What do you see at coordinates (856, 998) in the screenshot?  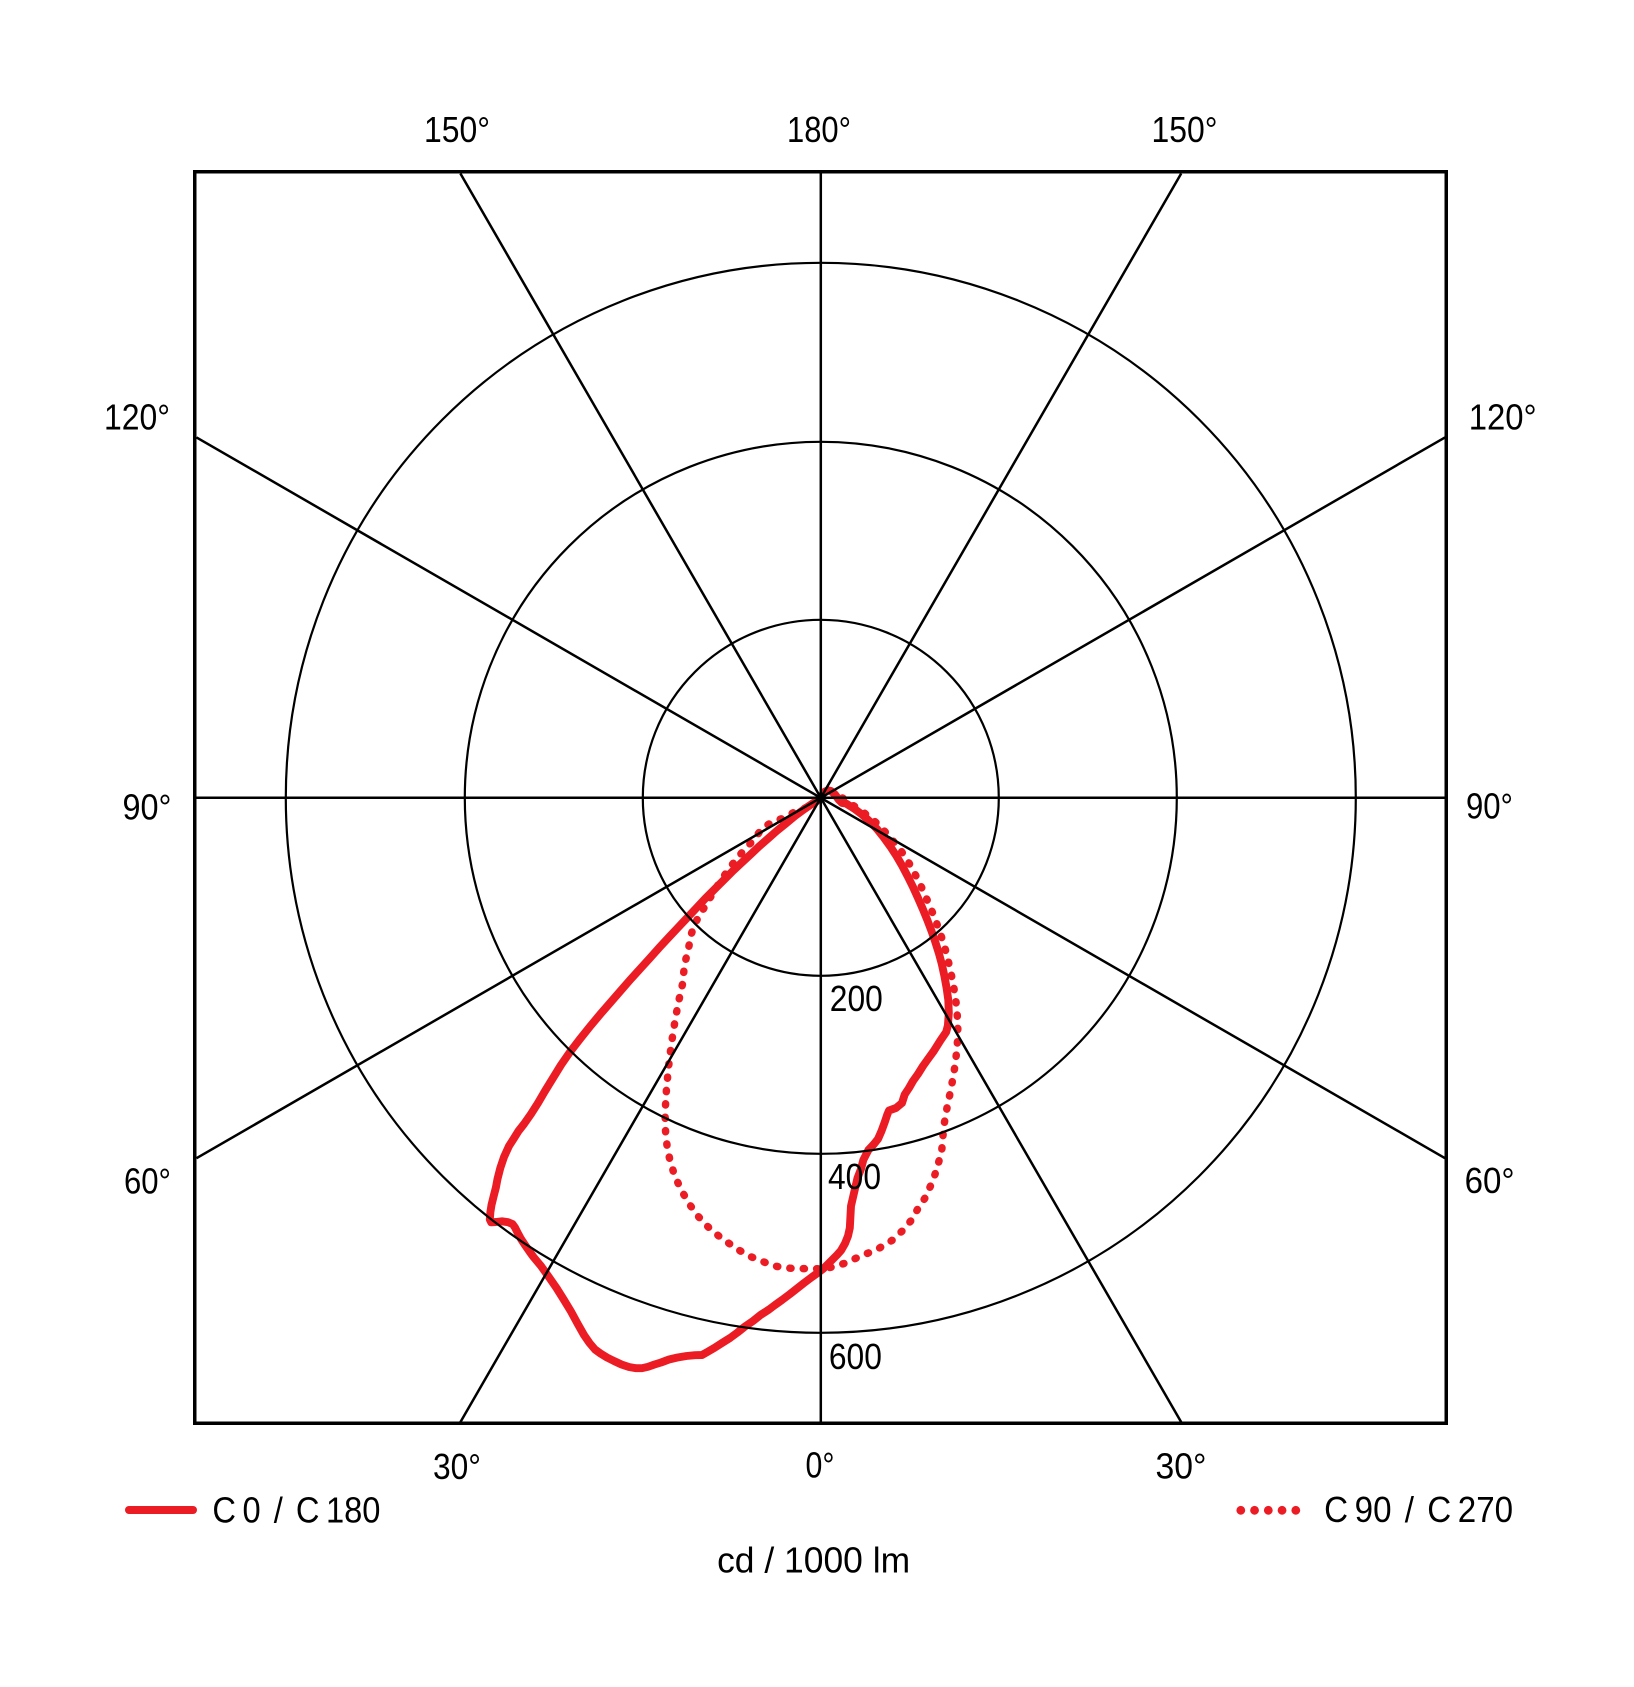 I see `svg-text: 200` at bounding box center [856, 998].